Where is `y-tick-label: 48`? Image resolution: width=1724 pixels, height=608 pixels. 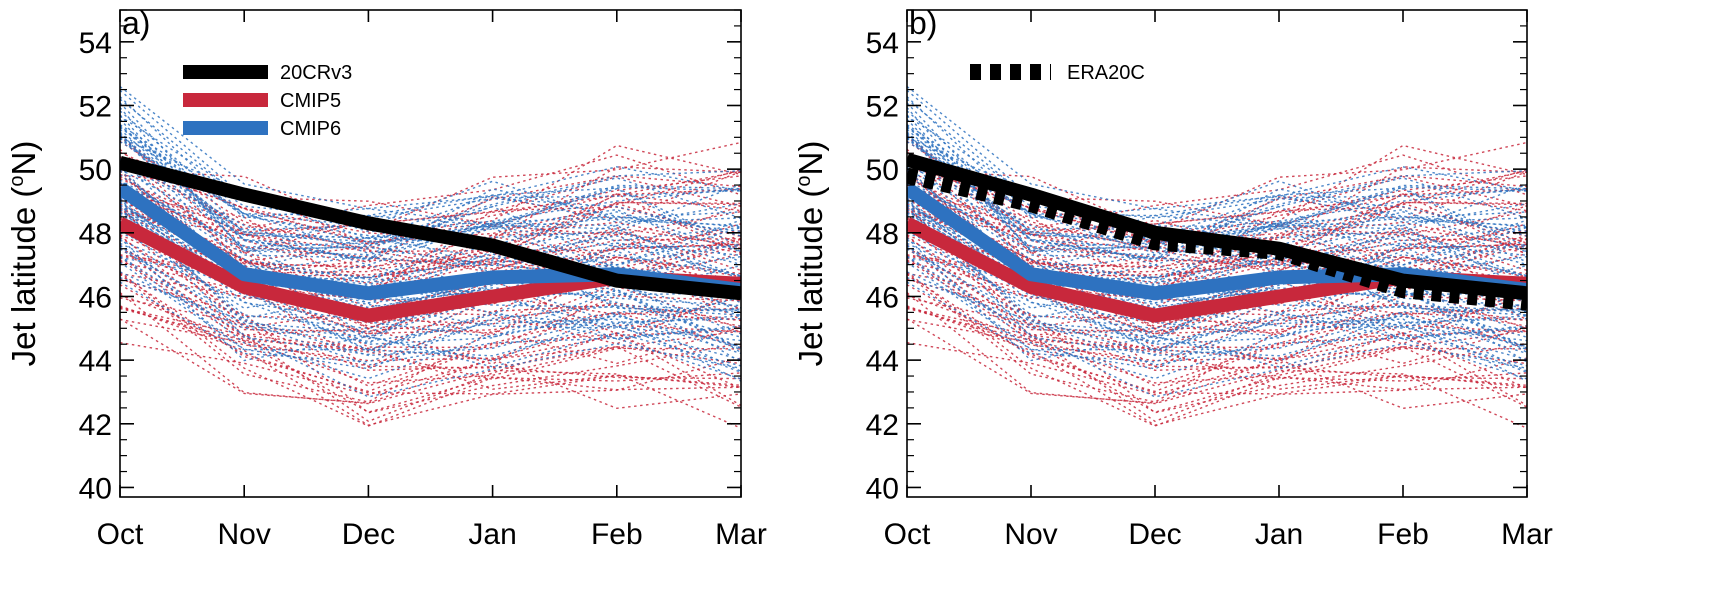
y-tick-label: 48 is located at coordinates (95, 234).